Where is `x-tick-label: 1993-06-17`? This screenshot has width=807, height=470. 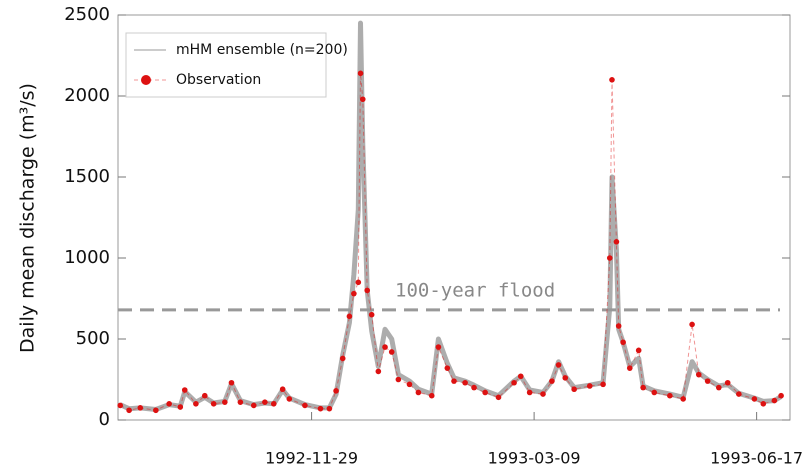
x-tick-label: 1993-06-17 is located at coordinates (756, 458).